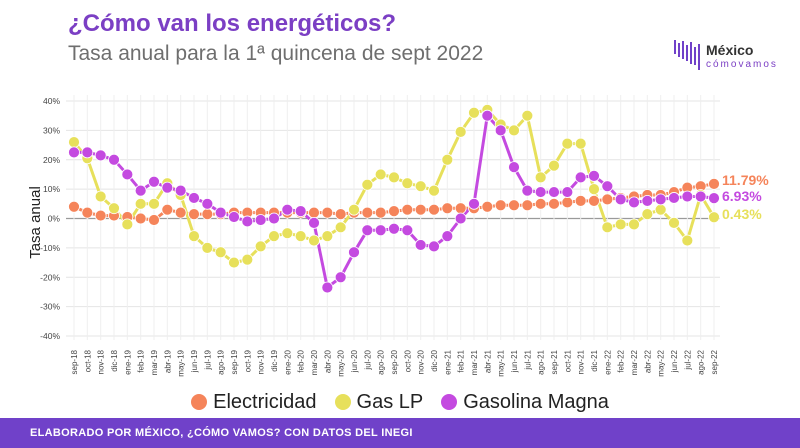  I want to click on x-tick-label: jun-21, so click(514, 361).